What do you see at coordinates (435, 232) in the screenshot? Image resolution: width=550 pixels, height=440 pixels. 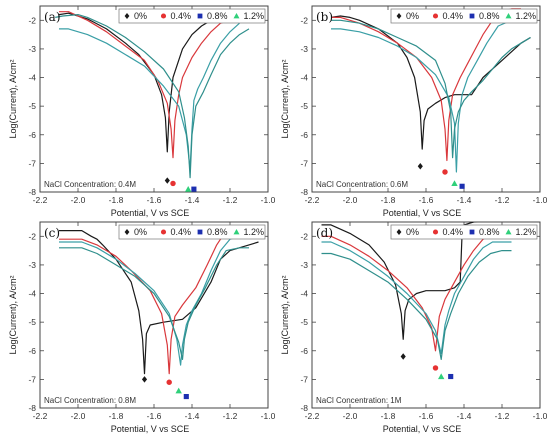 I see `legend-marker-0.4%` at bounding box center [435, 232].